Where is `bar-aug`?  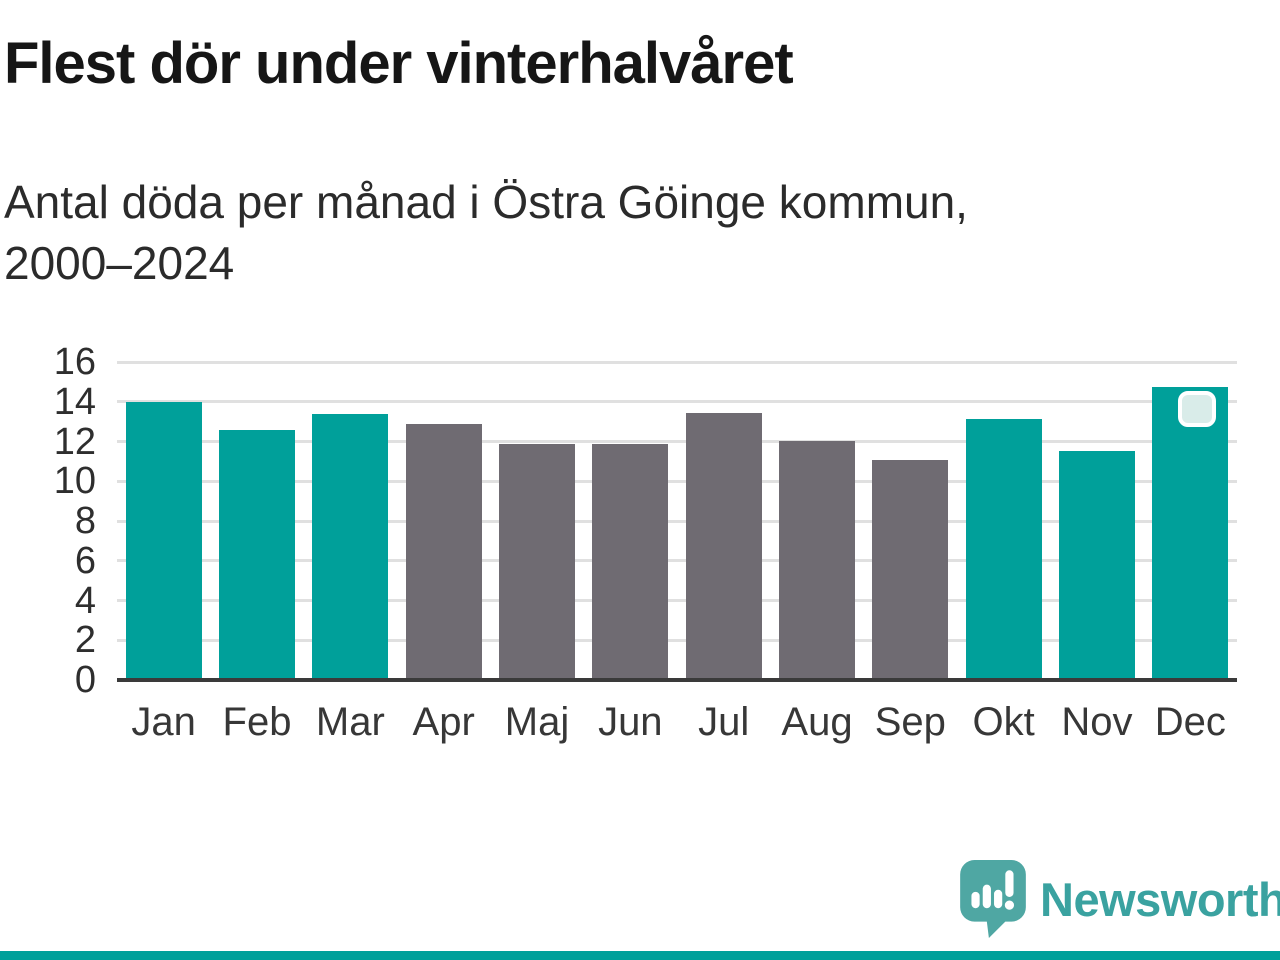
bar-aug is located at coordinates (817, 560).